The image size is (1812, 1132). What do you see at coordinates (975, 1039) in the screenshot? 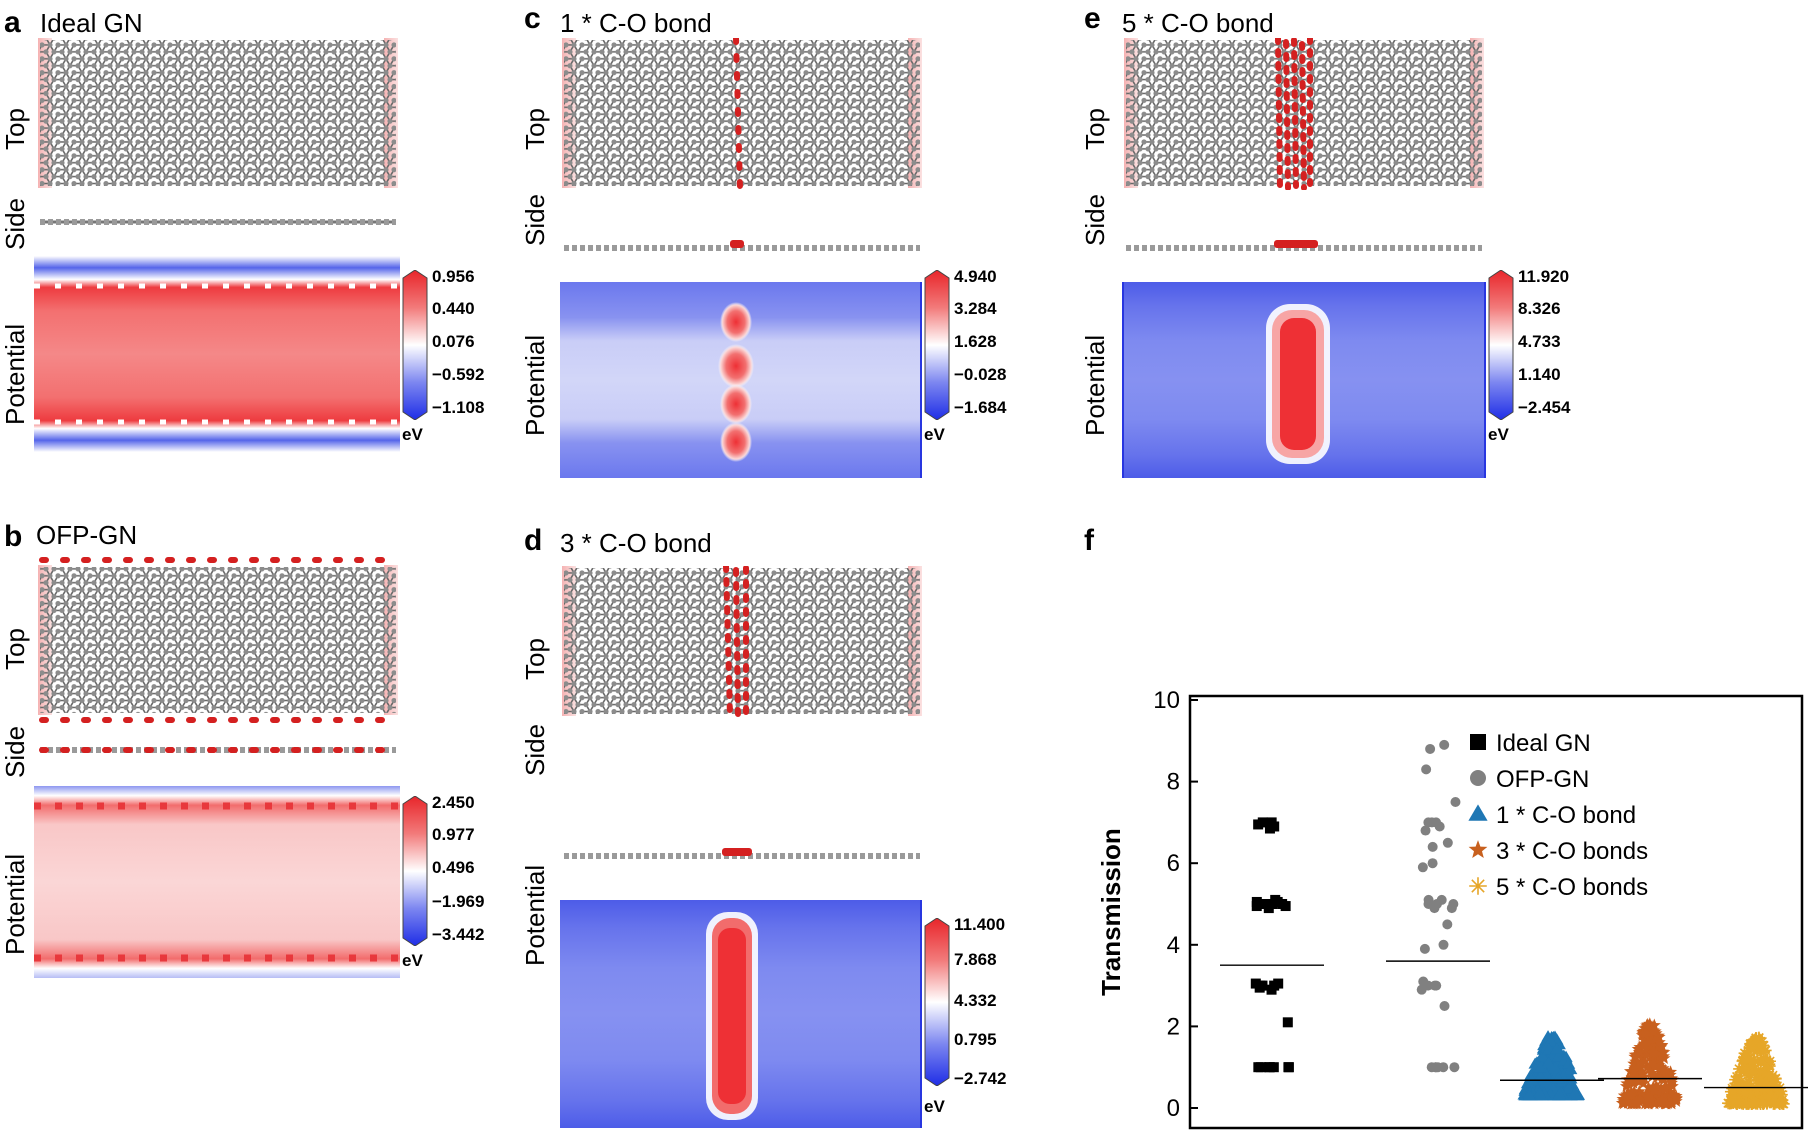
I see `colorbar-tick: 0.795` at bounding box center [975, 1039].